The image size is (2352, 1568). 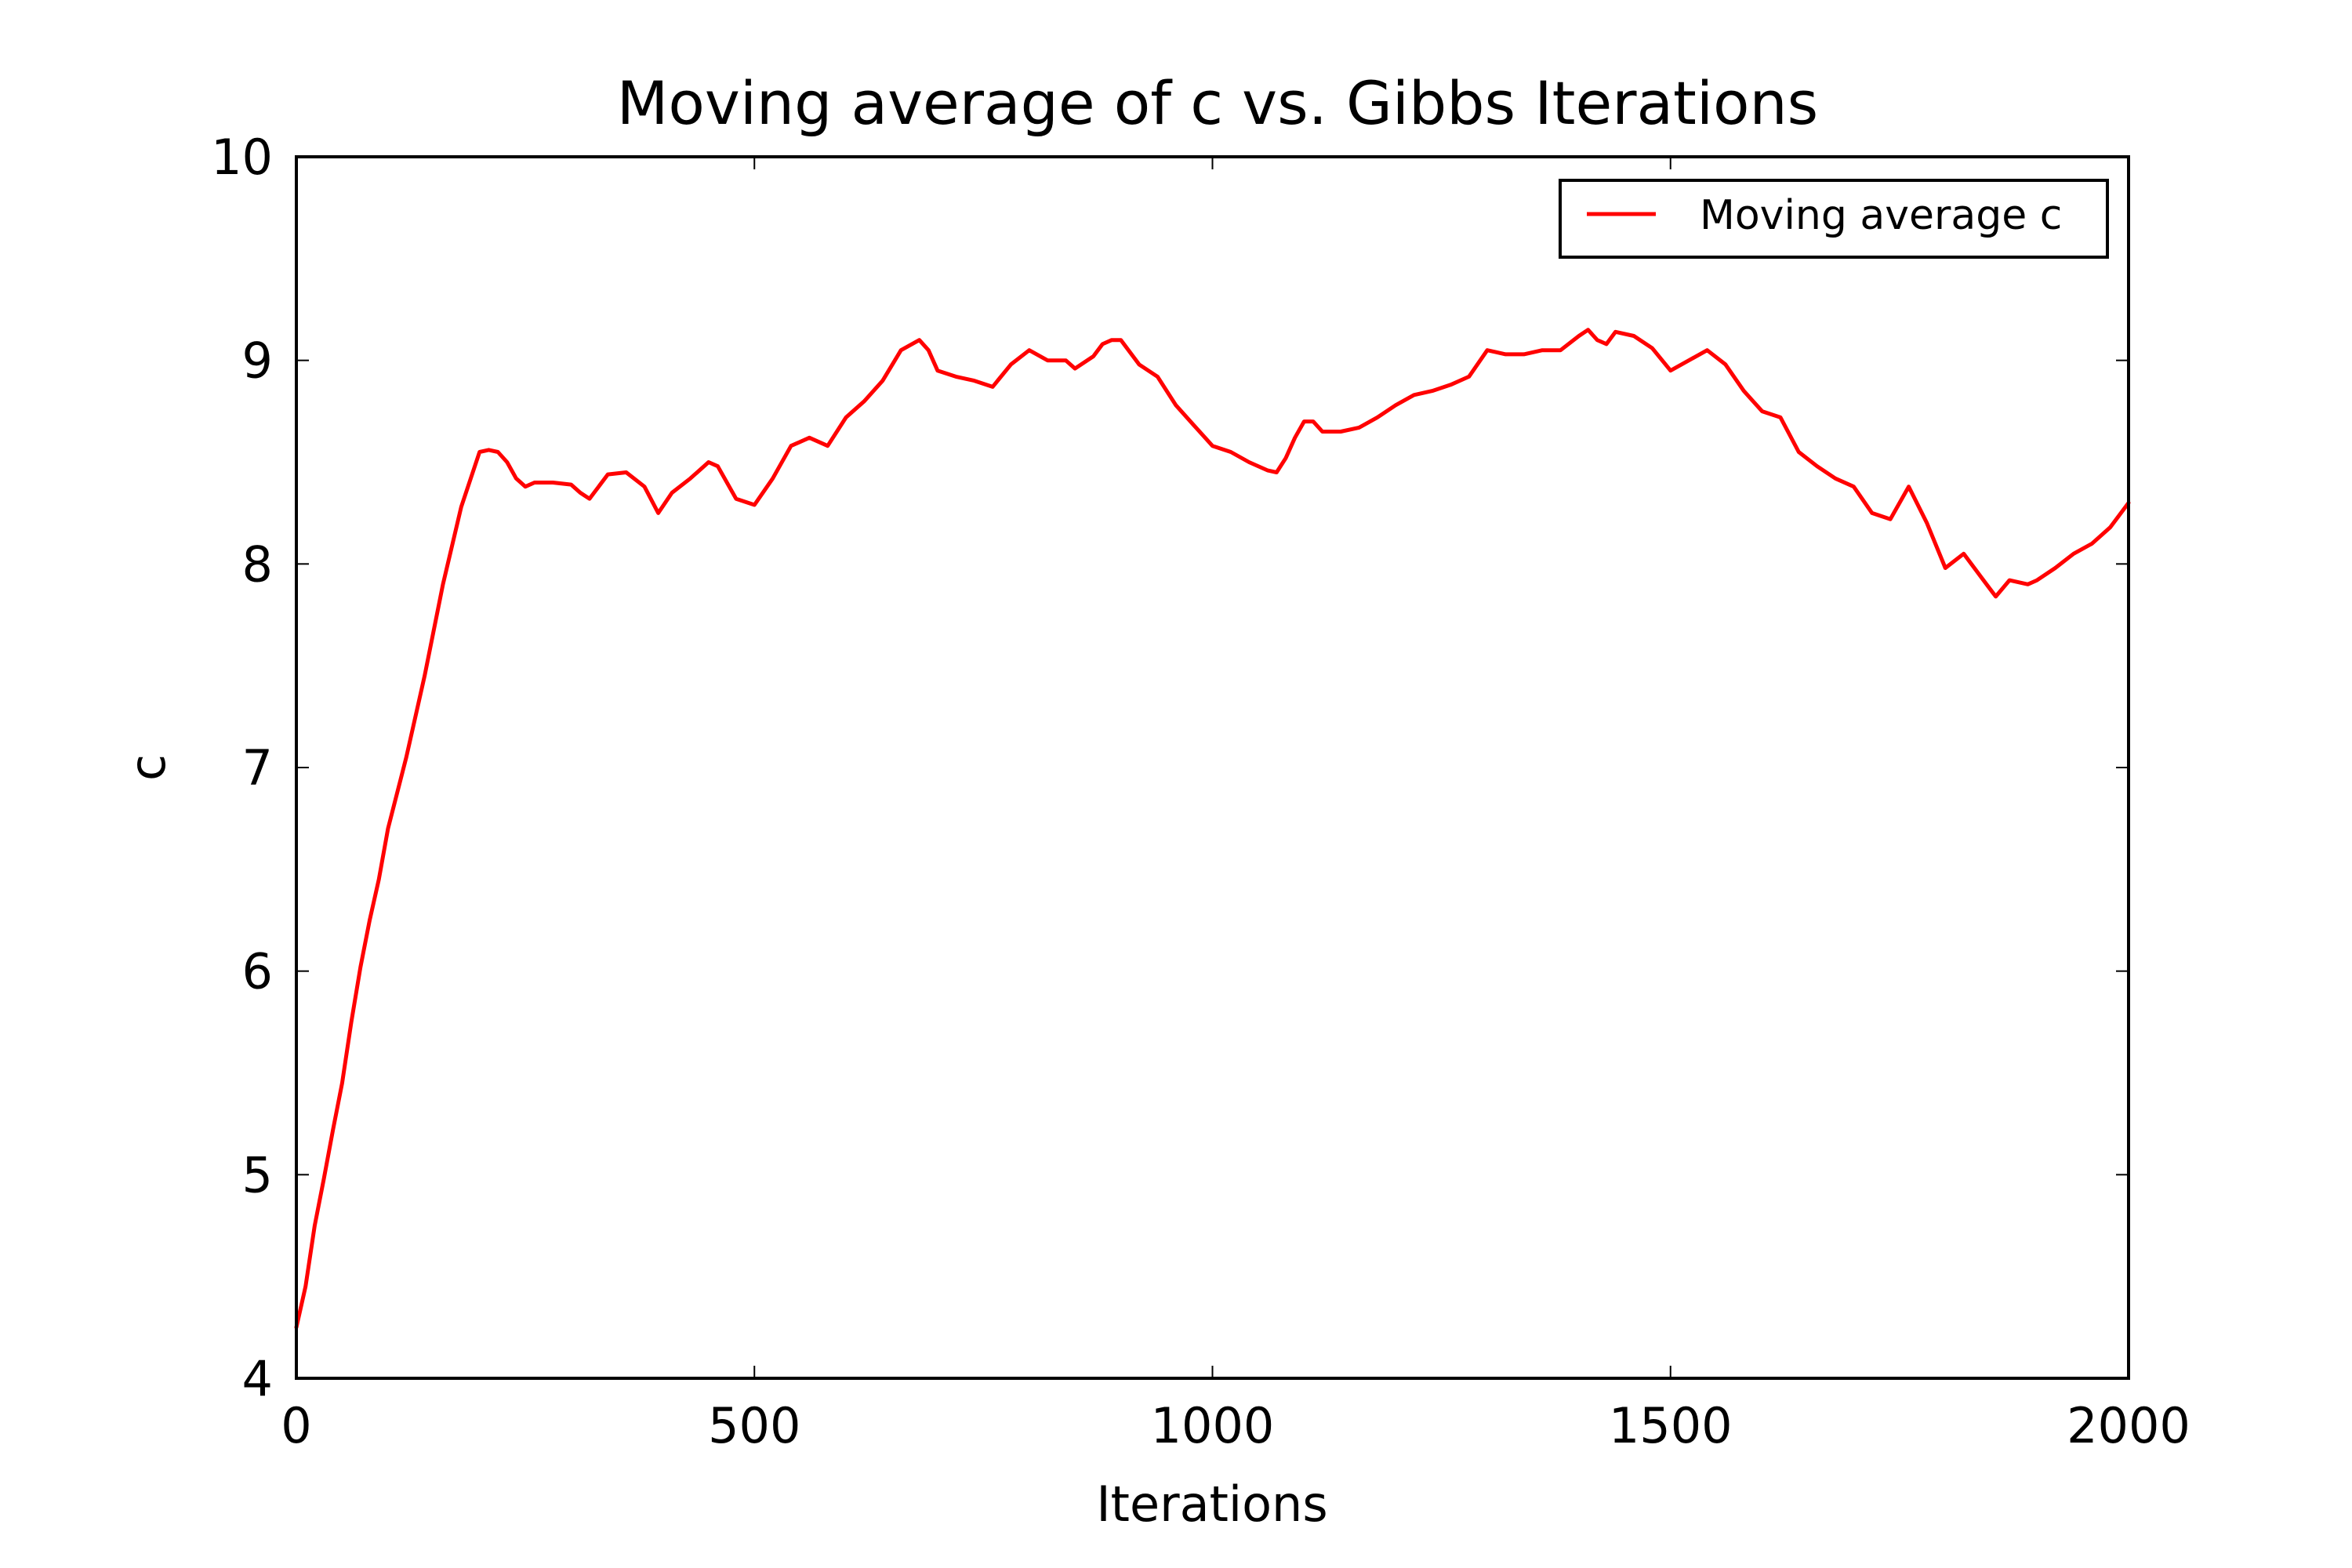 I want to click on x-tick-label: 1500, so click(x=1671, y=1425).